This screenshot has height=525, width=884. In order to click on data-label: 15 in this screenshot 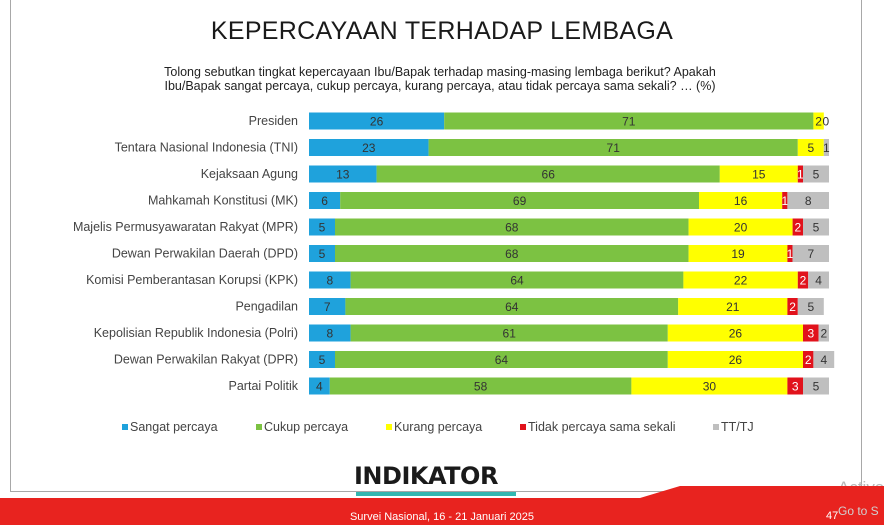, I will do `click(759, 175)`.